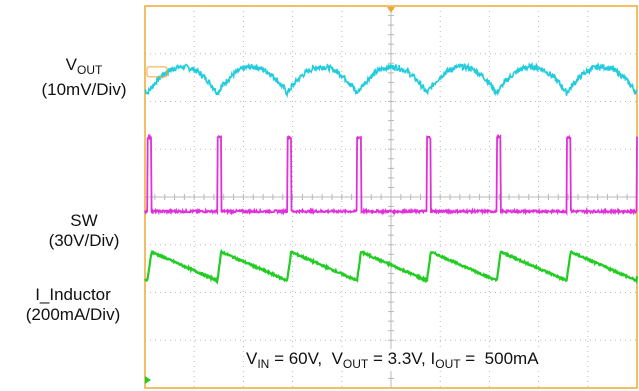 Image resolution: width=639 pixels, height=391 pixels. What do you see at coordinates (84, 89) in the screenshot?
I see `vout-scale-label: (10mV/Div)` at bounding box center [84, 89].